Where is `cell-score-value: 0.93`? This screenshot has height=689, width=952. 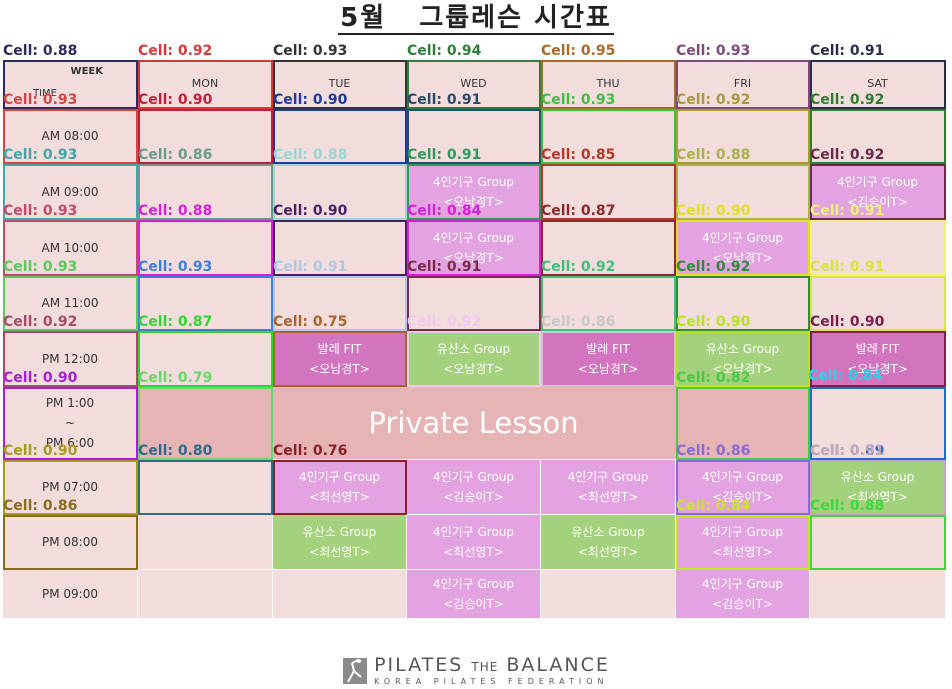
cell-score-value: 0.93 is located at coordinates (330, 51).